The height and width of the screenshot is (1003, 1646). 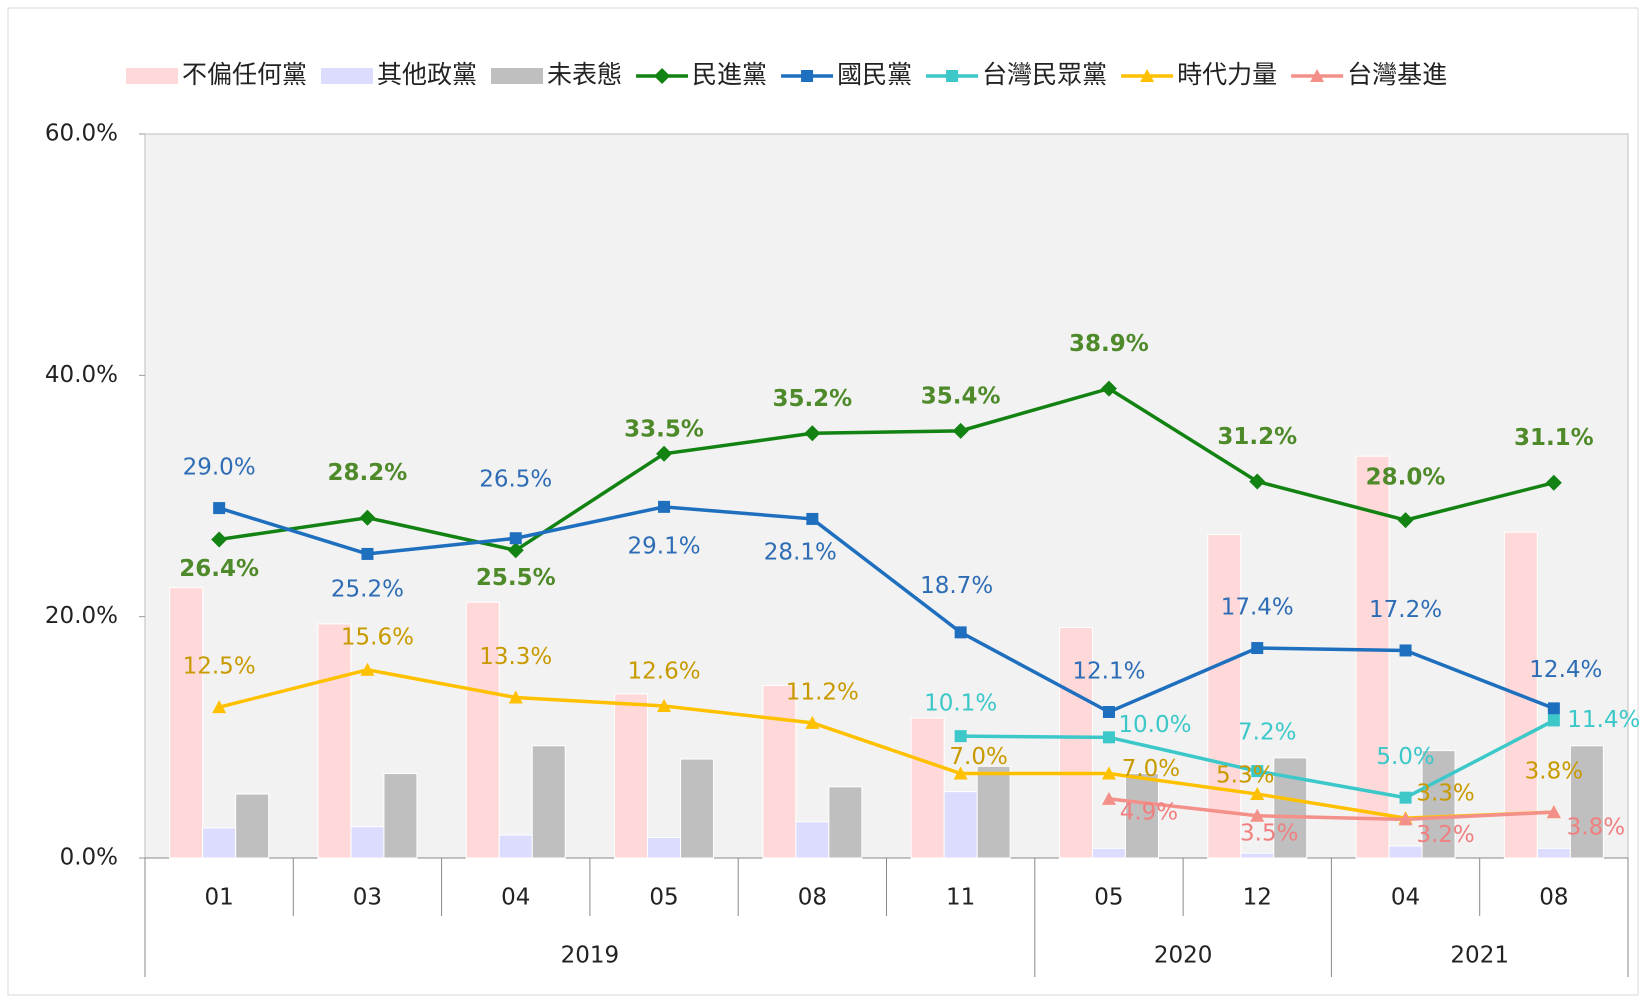 I want to click on data-label: 31.1%, so click(x=1554, y=438).